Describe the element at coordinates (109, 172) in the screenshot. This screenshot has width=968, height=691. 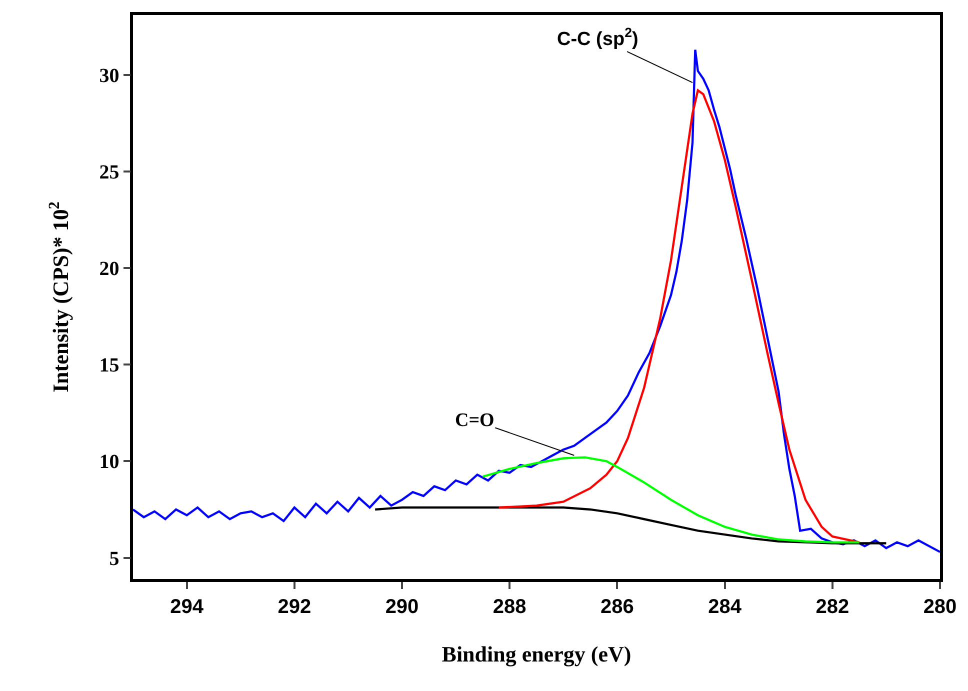
I see `y-tick-label: 25` at that location.